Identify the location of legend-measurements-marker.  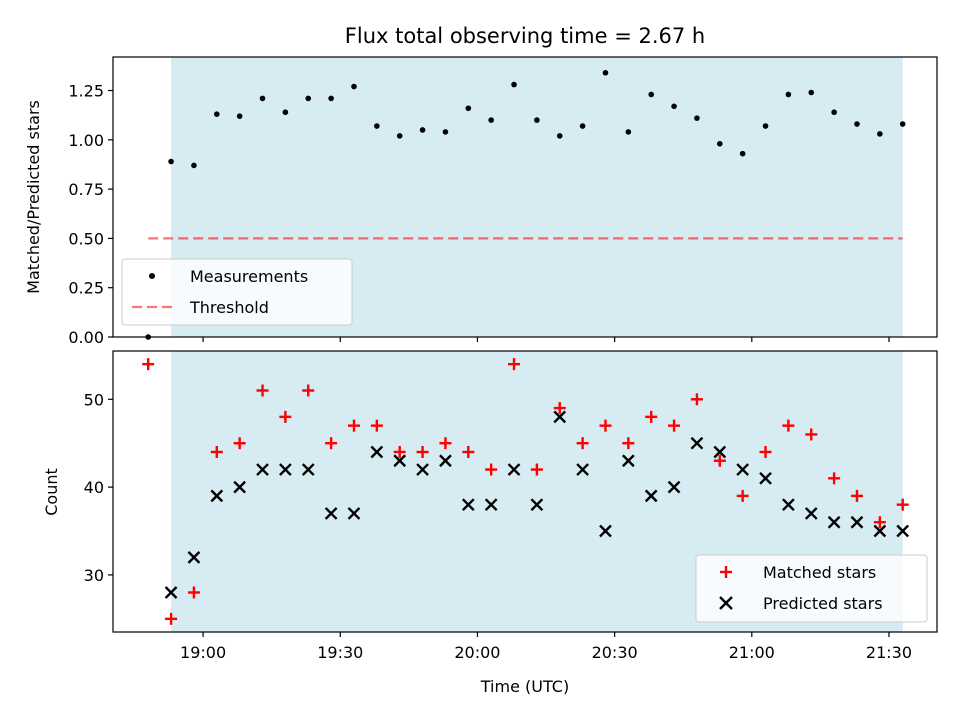
(152, 276).